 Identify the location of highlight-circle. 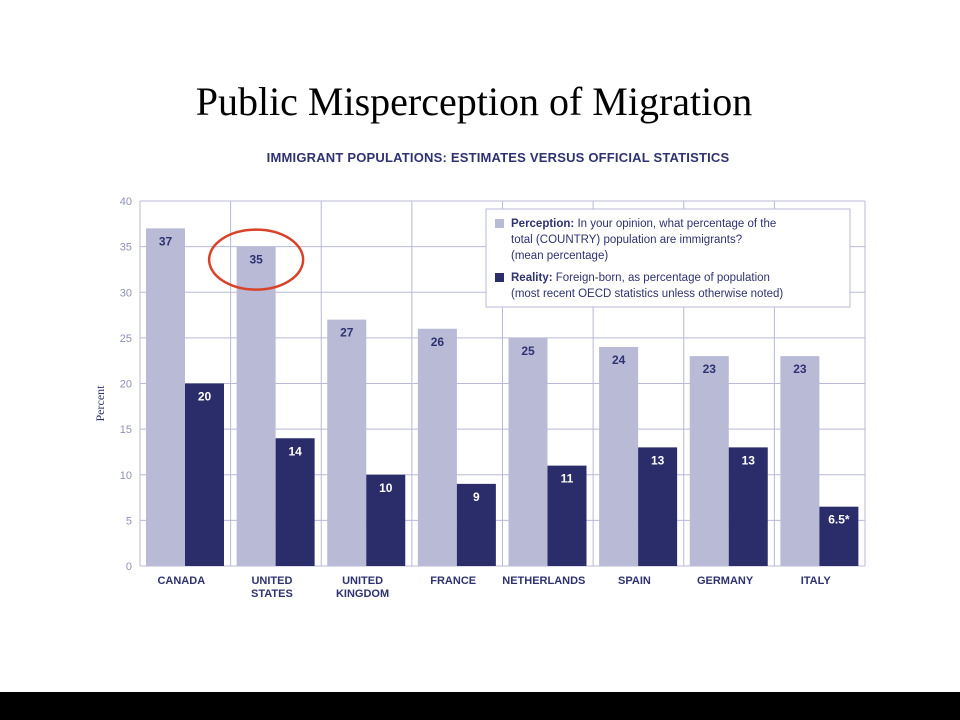
(256, 259).